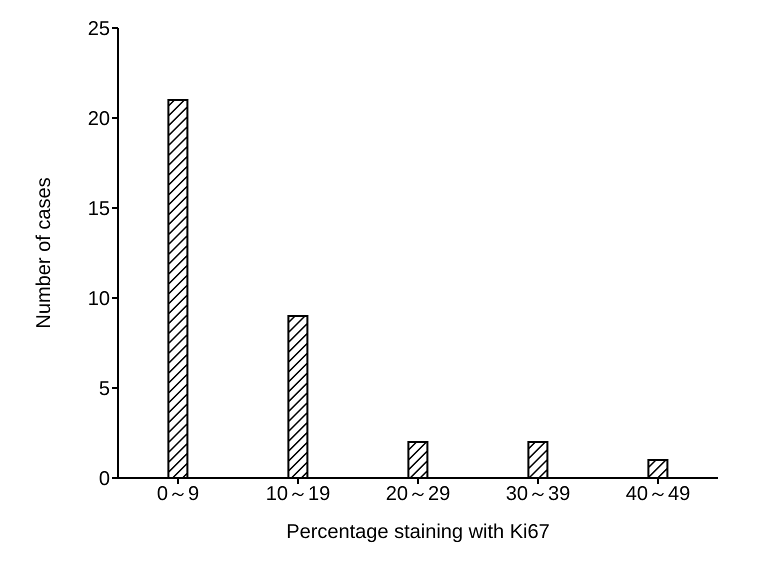 The image size is (757, 580). What do you see at coordinates (538, 494) in the screenshot?
I see `x-tick-label: 30～39` at bounding box center [538, 494].